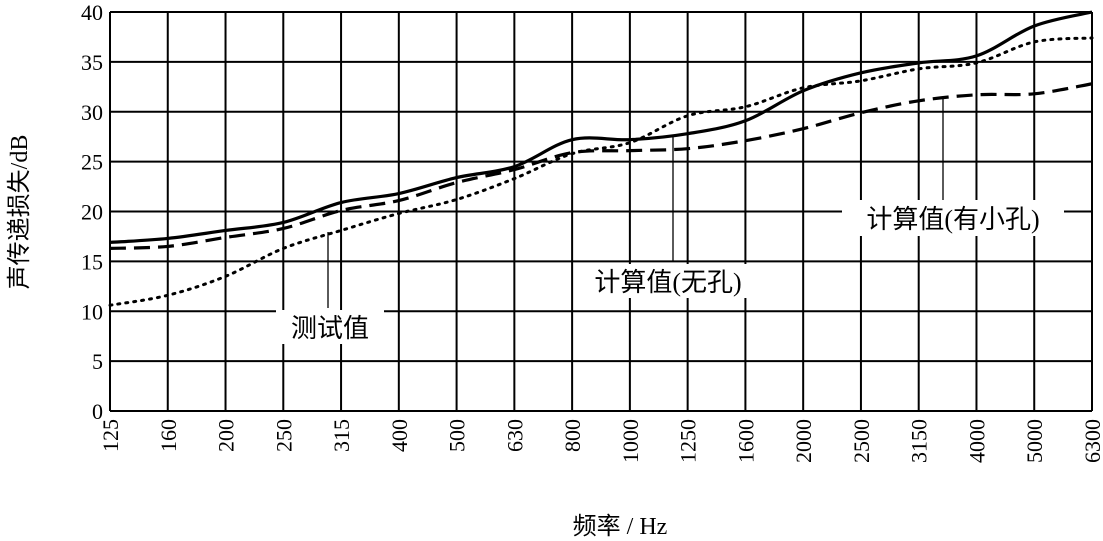 This screenshot has height=541, width=1103. What do you see at coordinates (283, 435) in the screenshot?
I see `x-tick-label: 250` at bounding box center [283, 435].